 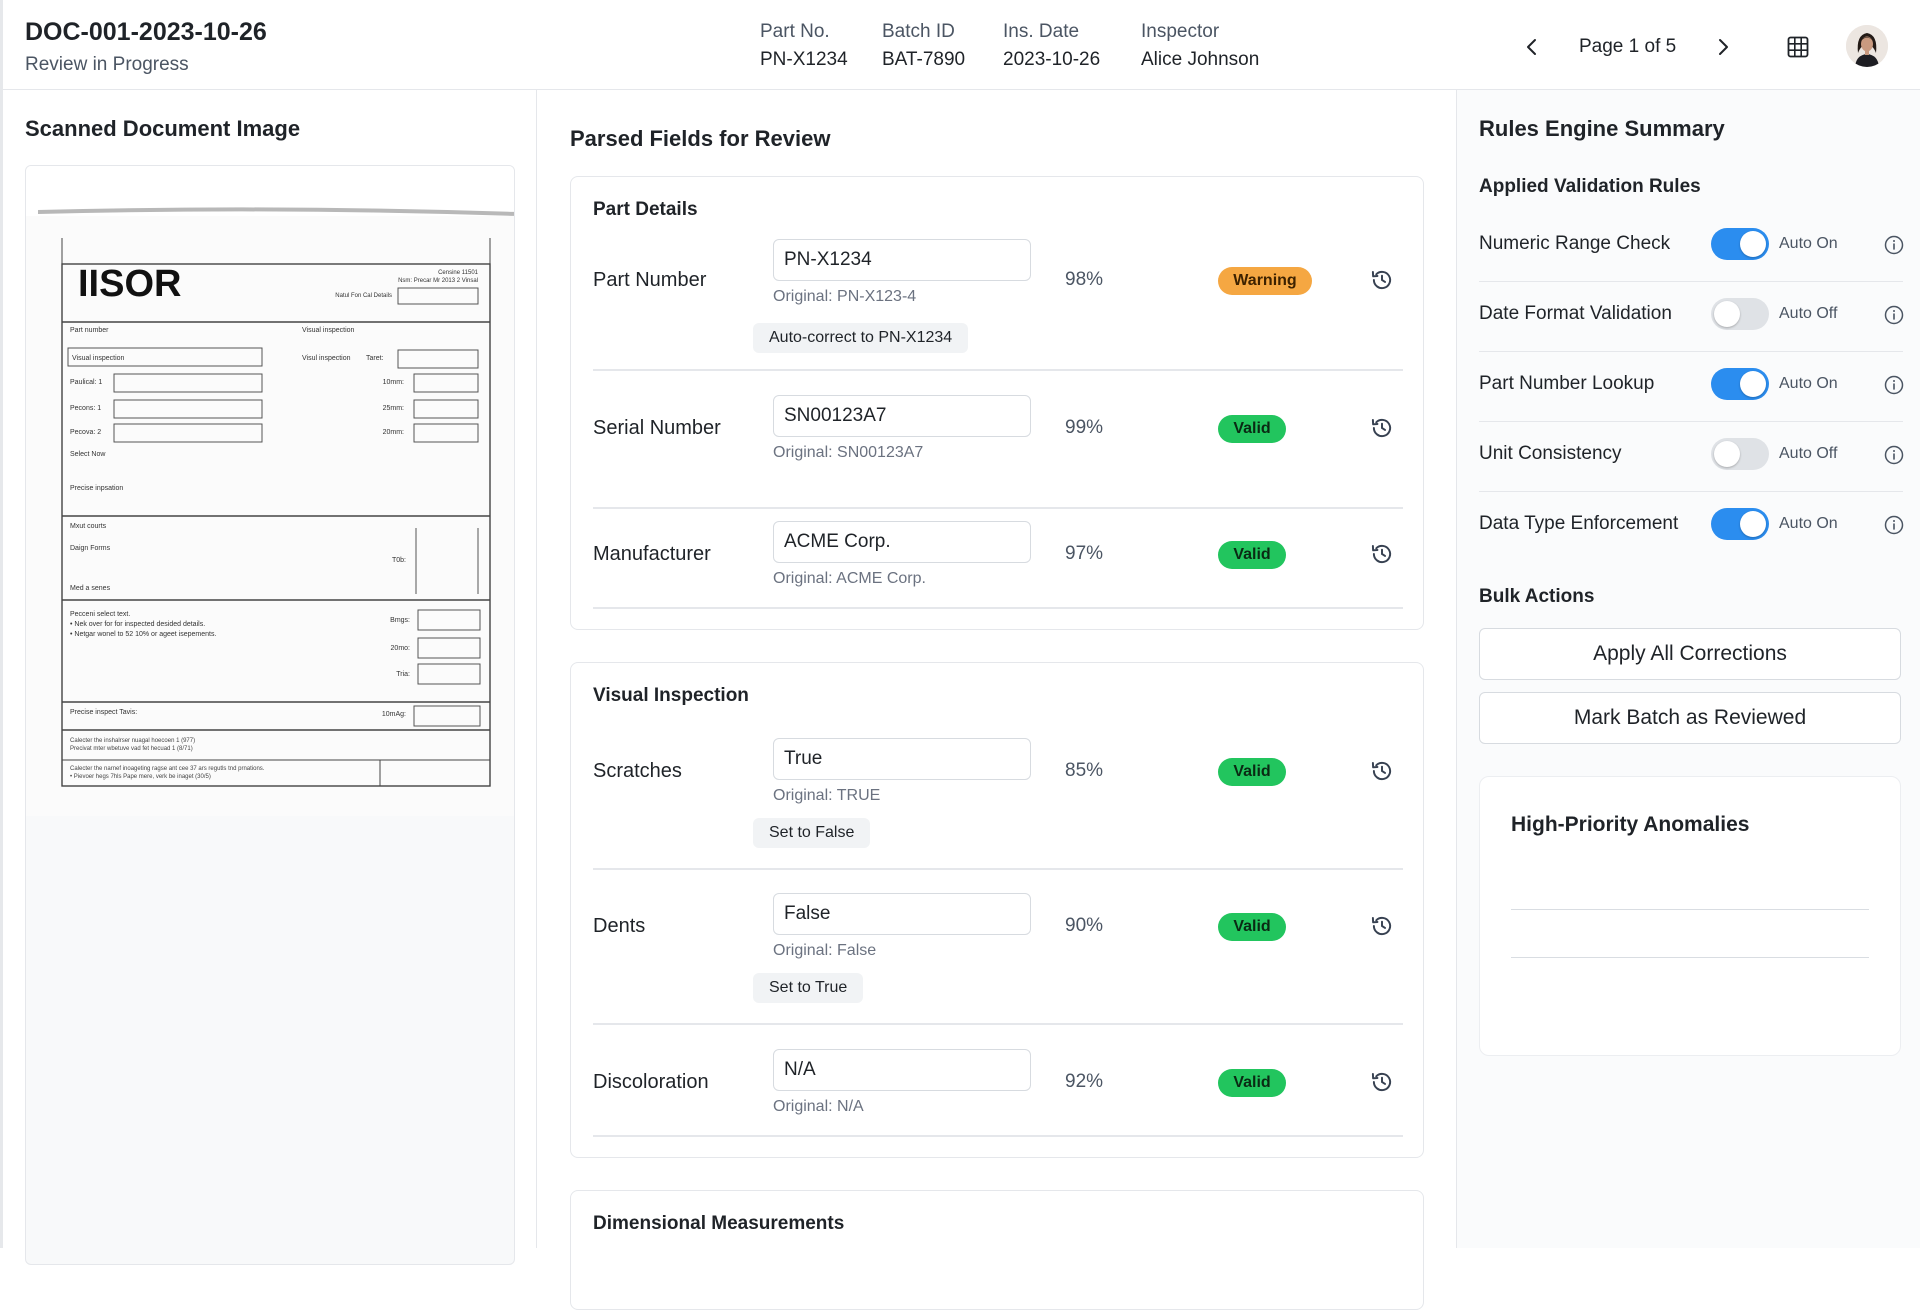 What do you see at coordinates (1690, 718) in the screenshot?
I see `mark-batch-reviewed-button: Mark Batch as Reviewed` at bounding box center [1690, 718].